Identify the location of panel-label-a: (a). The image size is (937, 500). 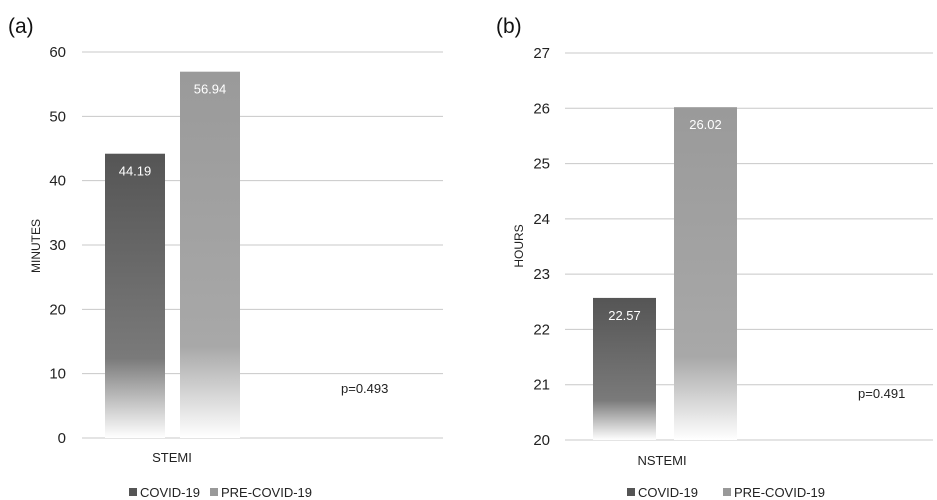
(21, 26).